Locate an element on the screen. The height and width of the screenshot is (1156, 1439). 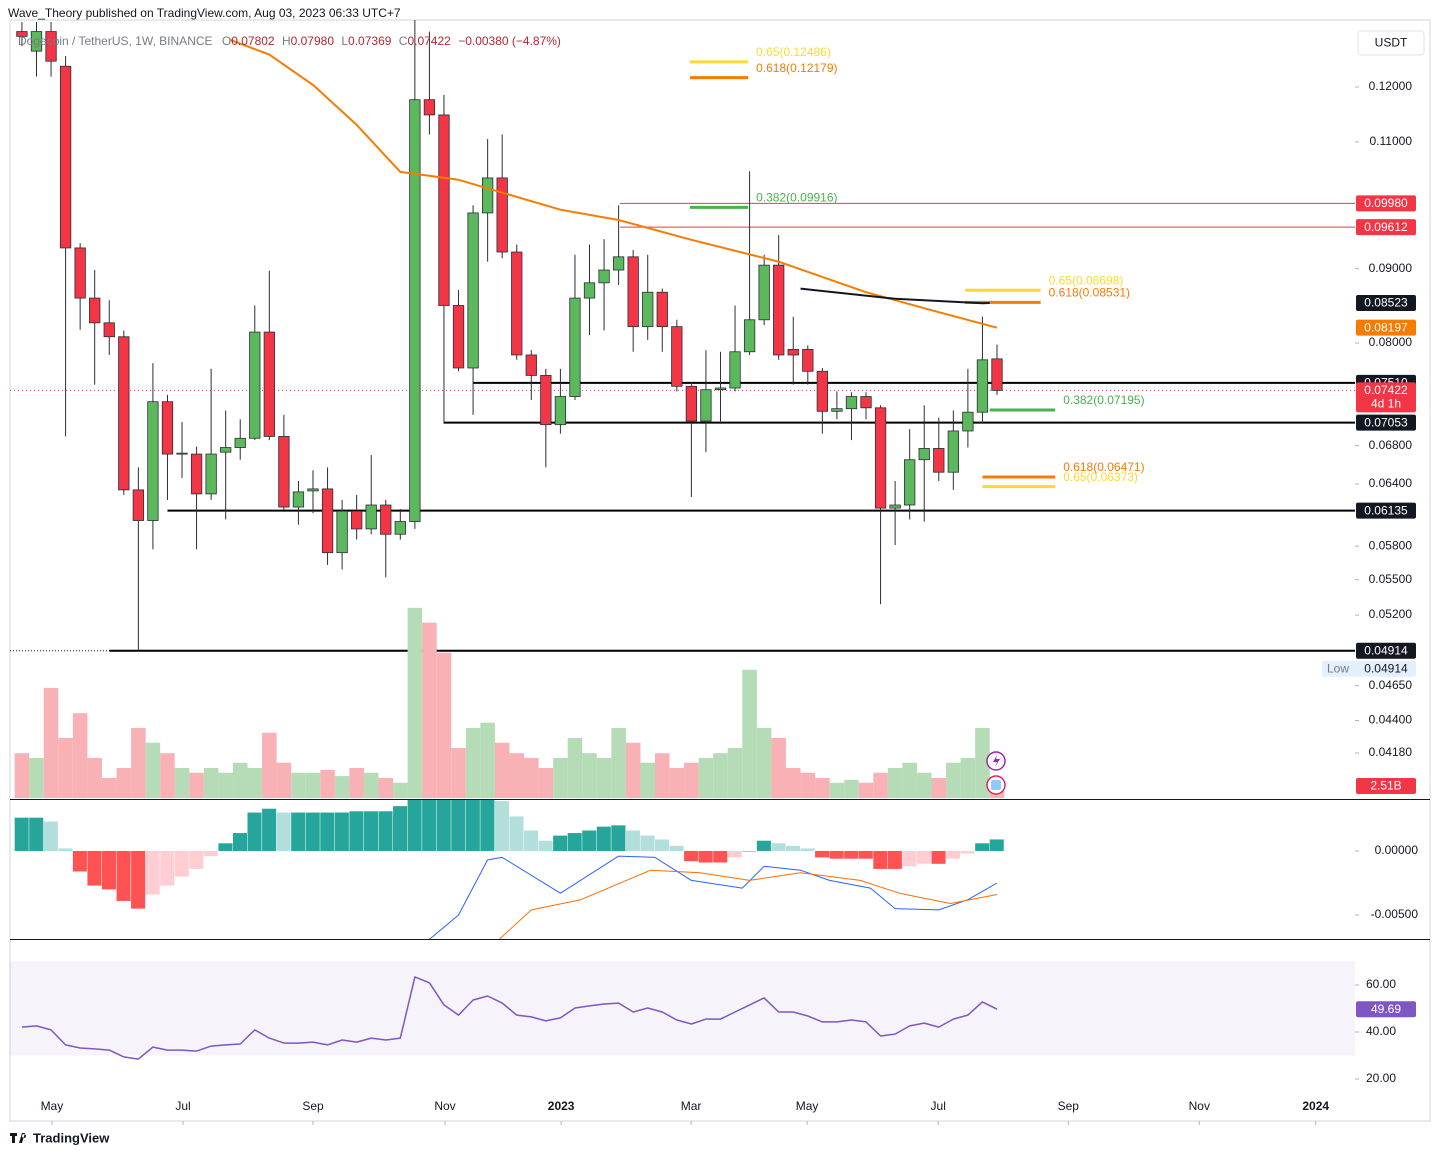
rsi-pane is located at coordinates (509, 1018).